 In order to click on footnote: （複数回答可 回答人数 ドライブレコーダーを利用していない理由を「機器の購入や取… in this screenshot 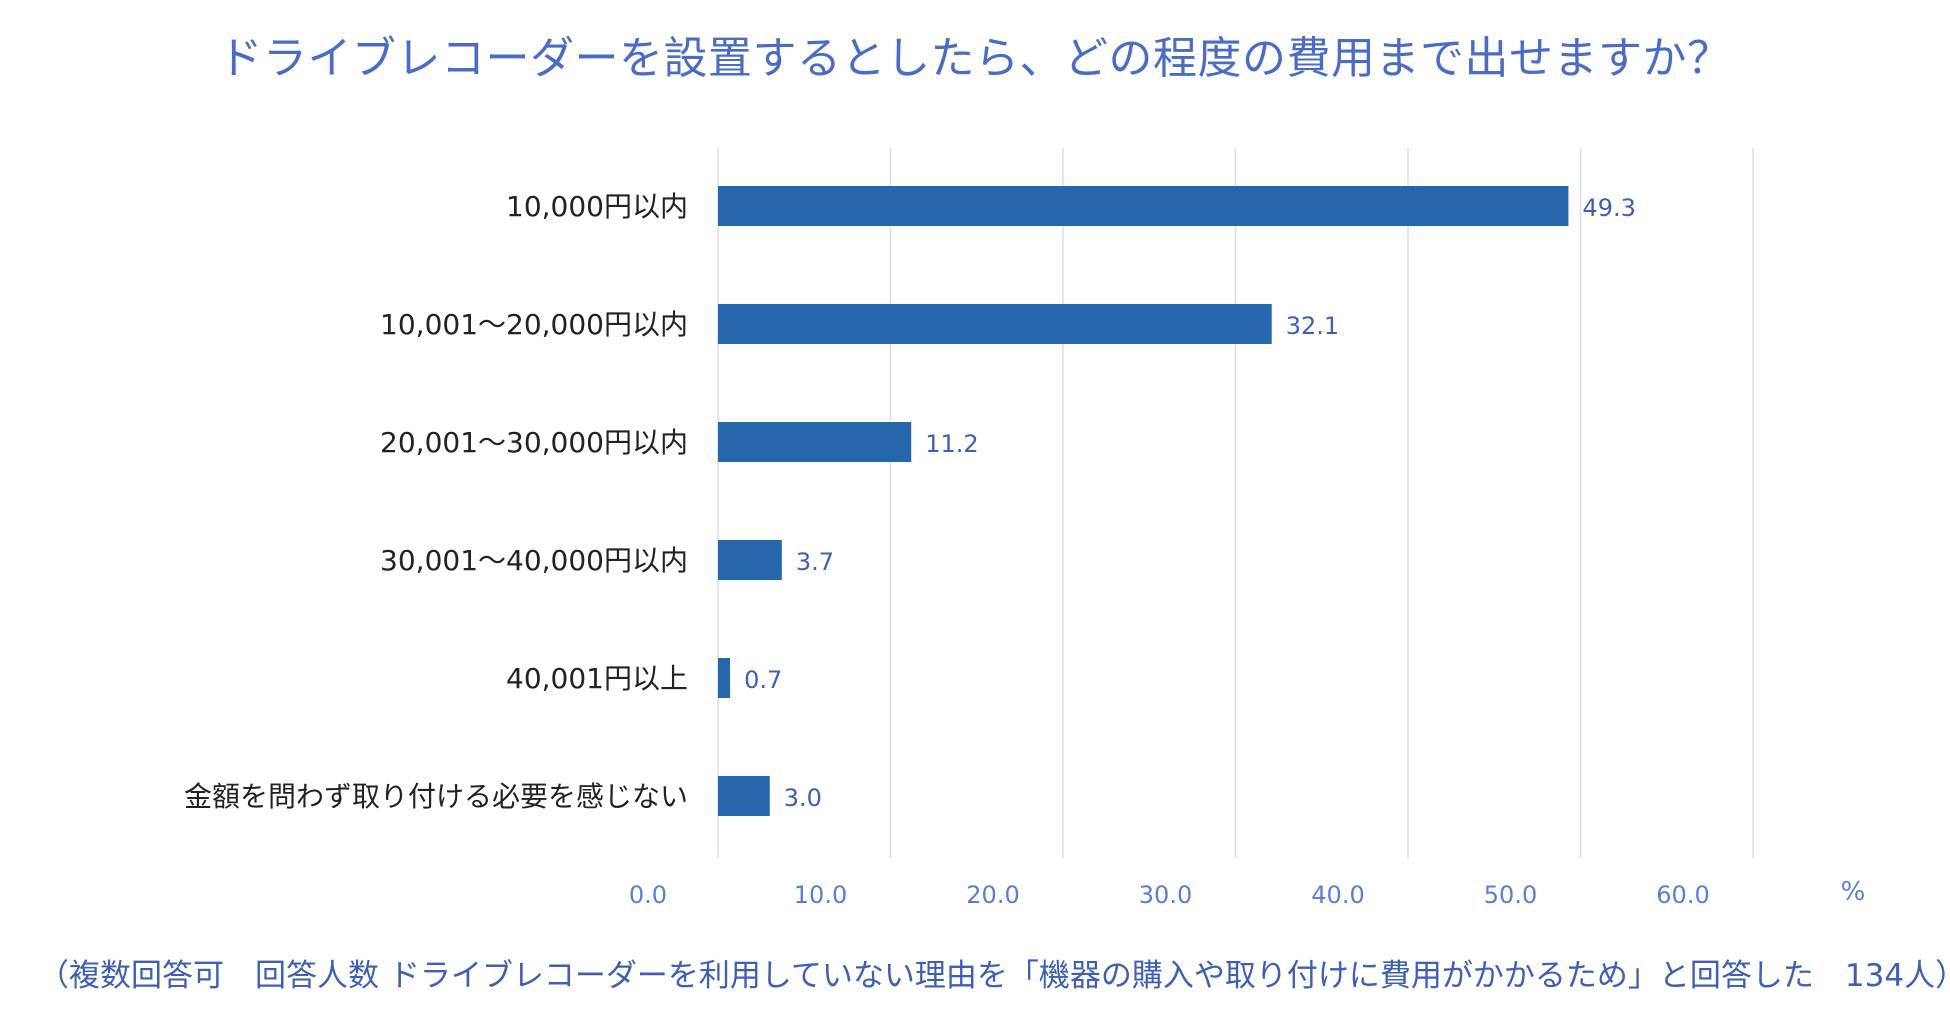, I will do `click(994, 976)`.